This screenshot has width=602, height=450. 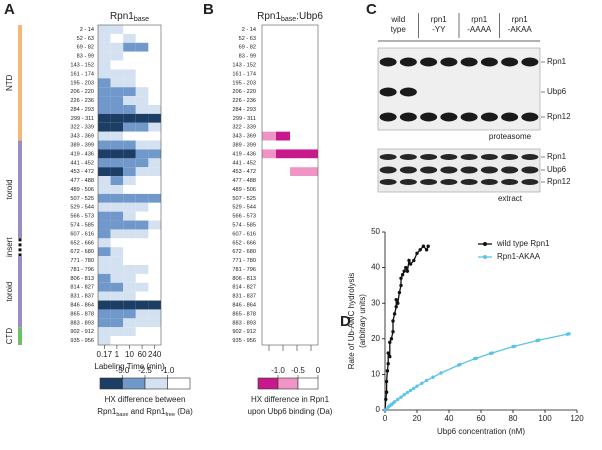 I want to click on legend-tick-label: -0.5, so click(x=298, y=370).